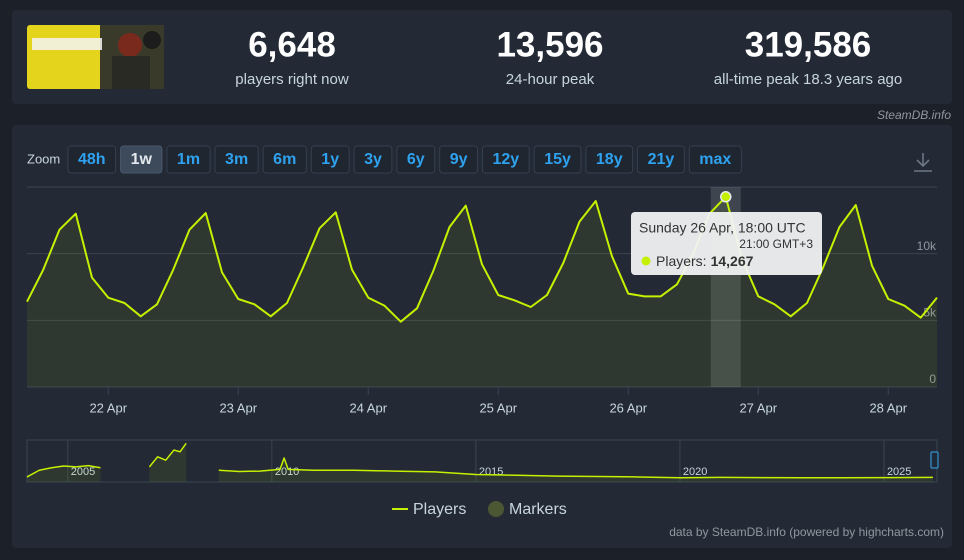 This screenshot has height=560, width=964. Describe the element at coordinates (549, 44) in the screenshot. I see `stat-value: 13,596` at that location.